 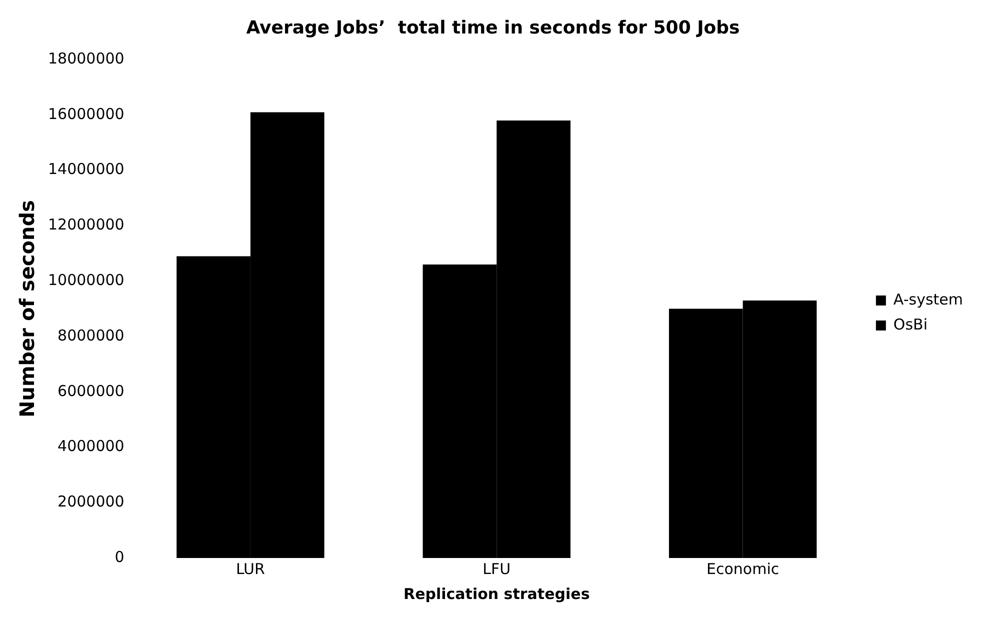 I want to click on y-tick-label: 14000000, so click(x=86, y=169).